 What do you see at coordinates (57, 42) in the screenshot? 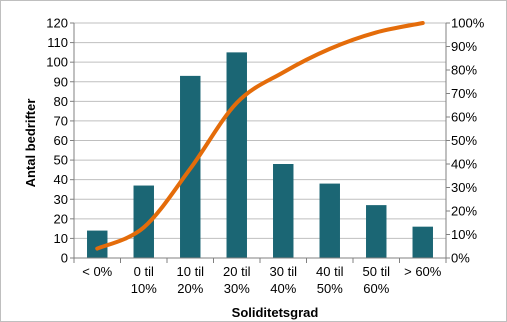
I see `y-tick-label: 110` at bounding box center [57, 42].